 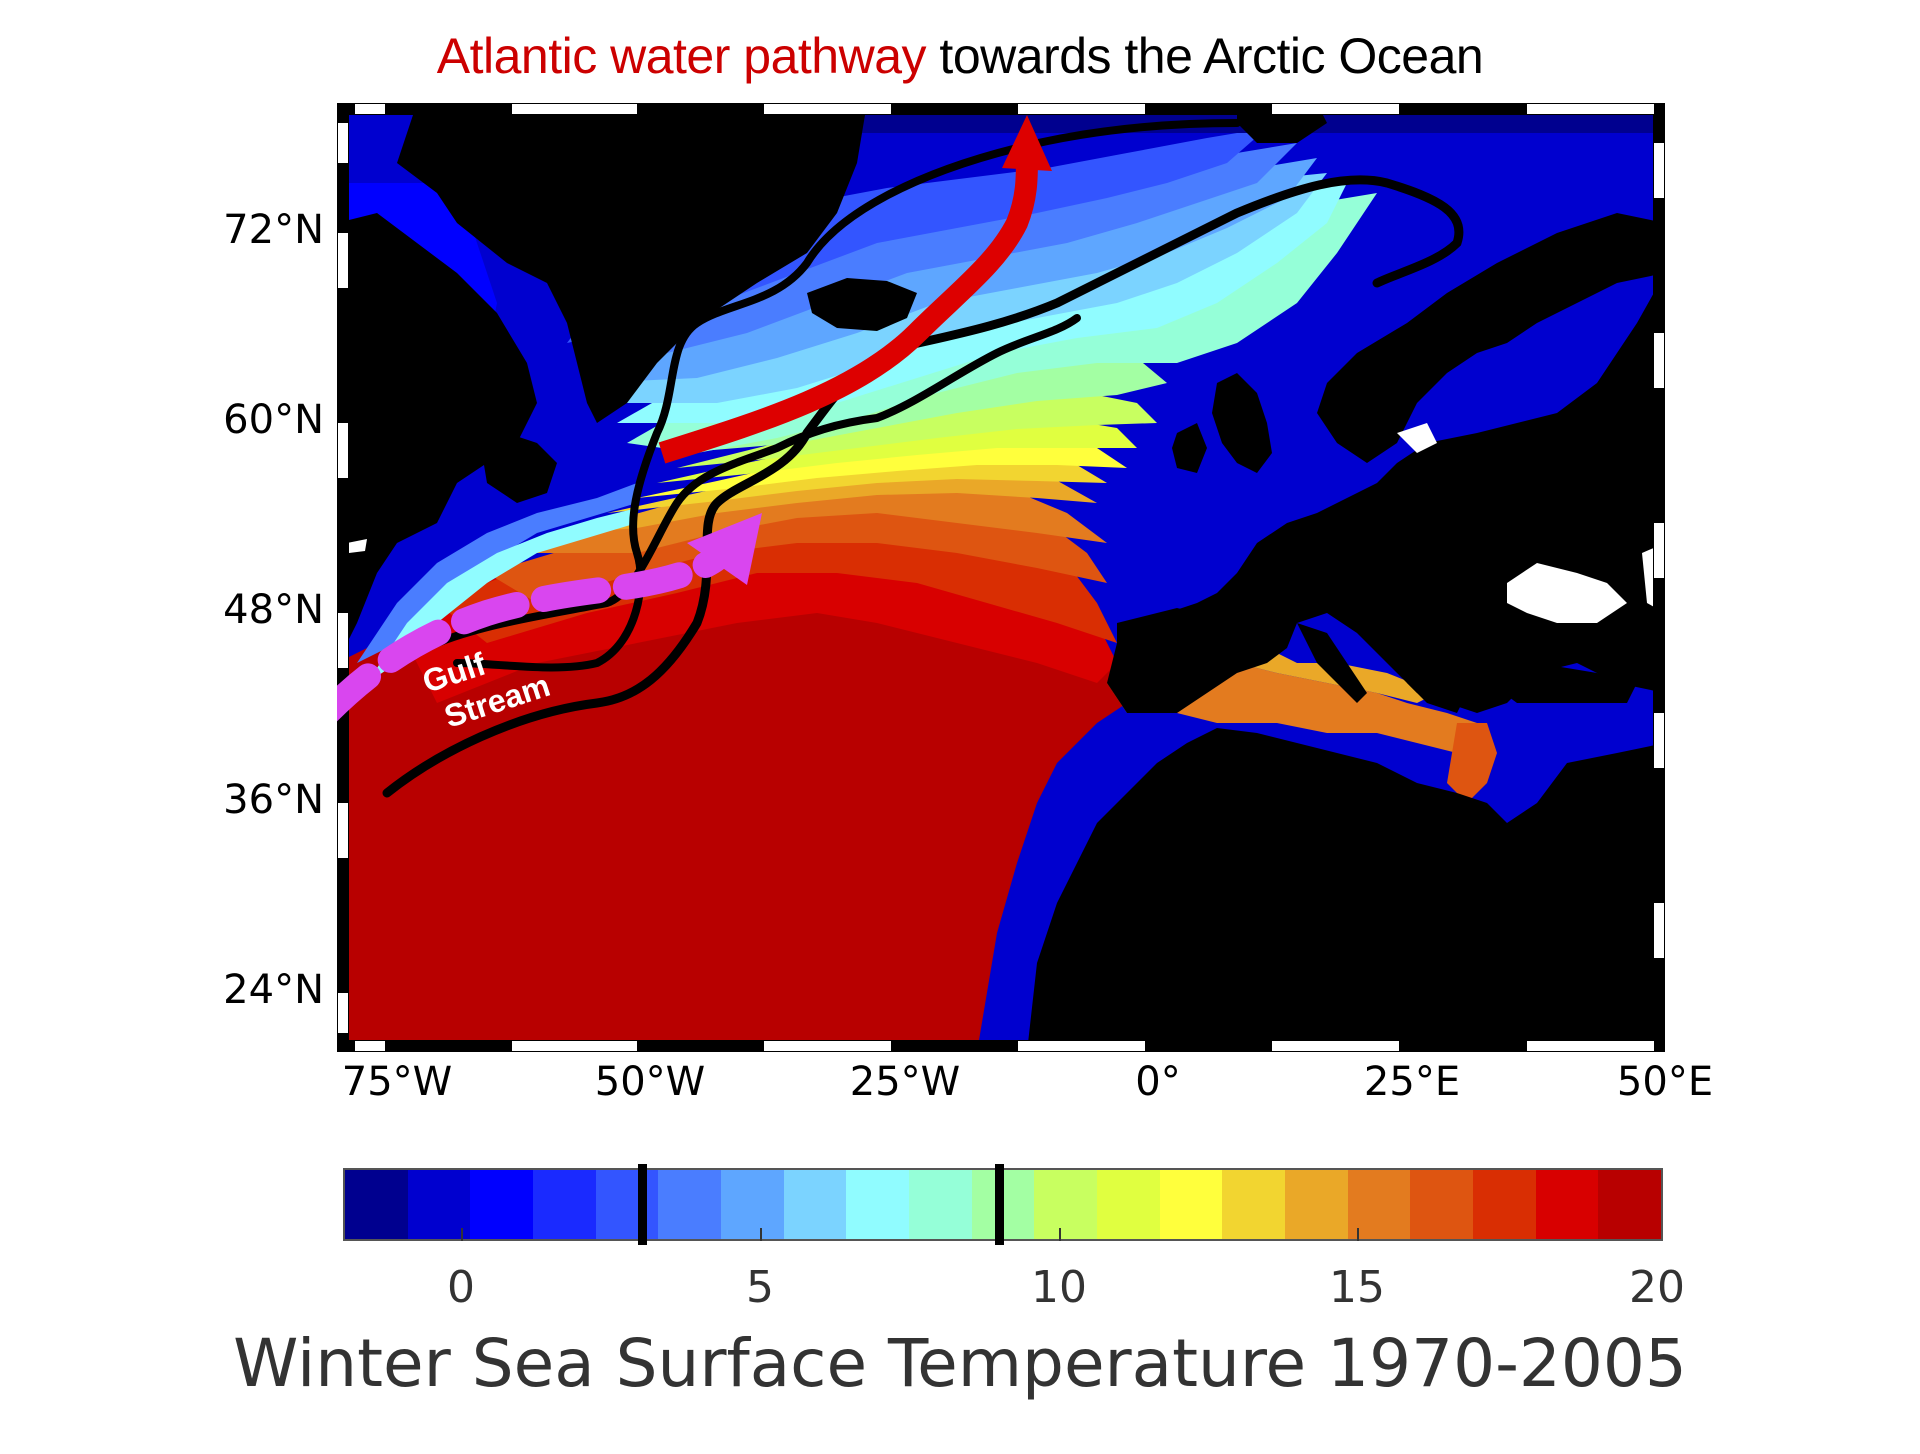 I want to click on contour-inner-atlantic, so click(x=757, y=480).